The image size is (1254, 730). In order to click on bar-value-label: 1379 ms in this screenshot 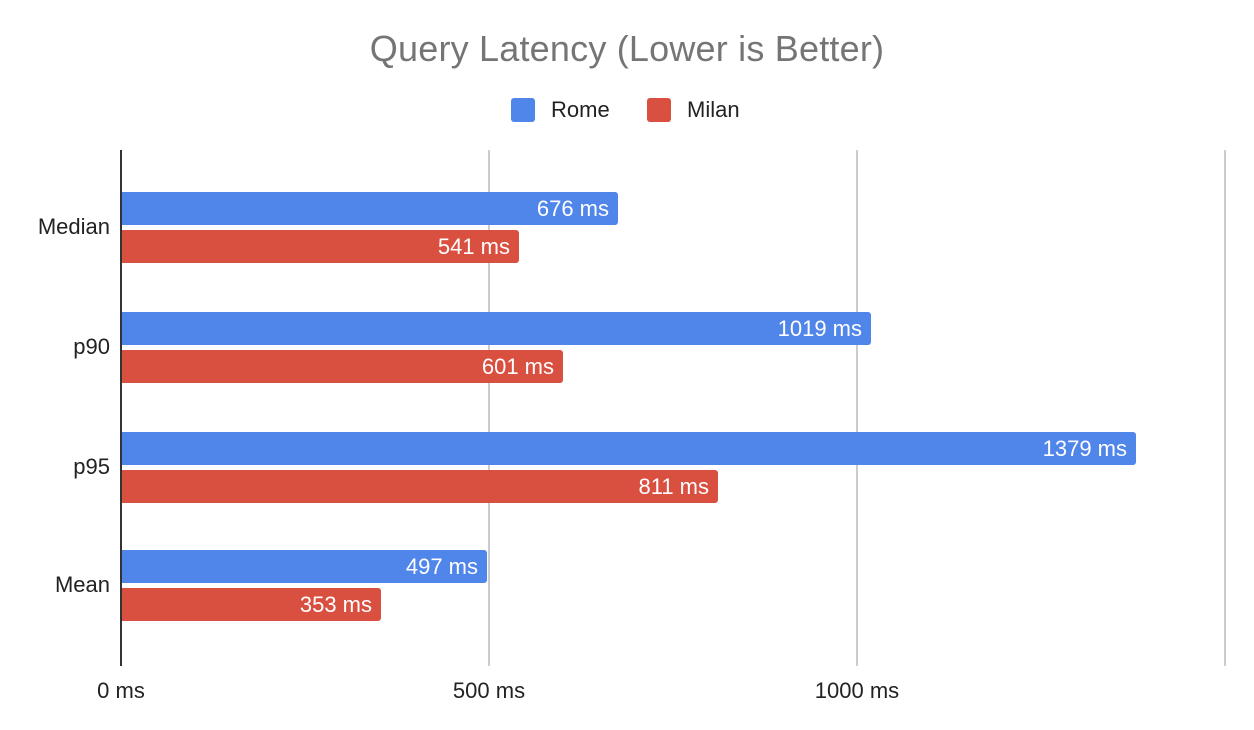, I will do `click(1084, 448)`.